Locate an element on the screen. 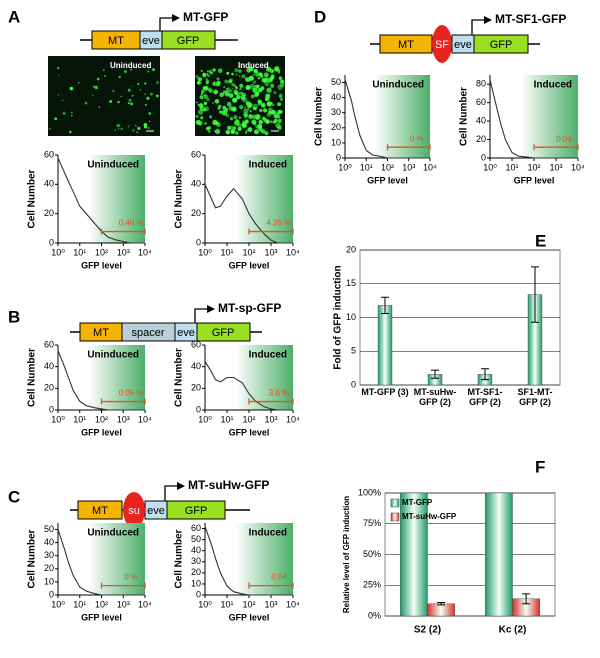 The width and height of the screenshot is (600, 658). legend-label: MT-suHw-GFP is located at coordinates (429, 516).